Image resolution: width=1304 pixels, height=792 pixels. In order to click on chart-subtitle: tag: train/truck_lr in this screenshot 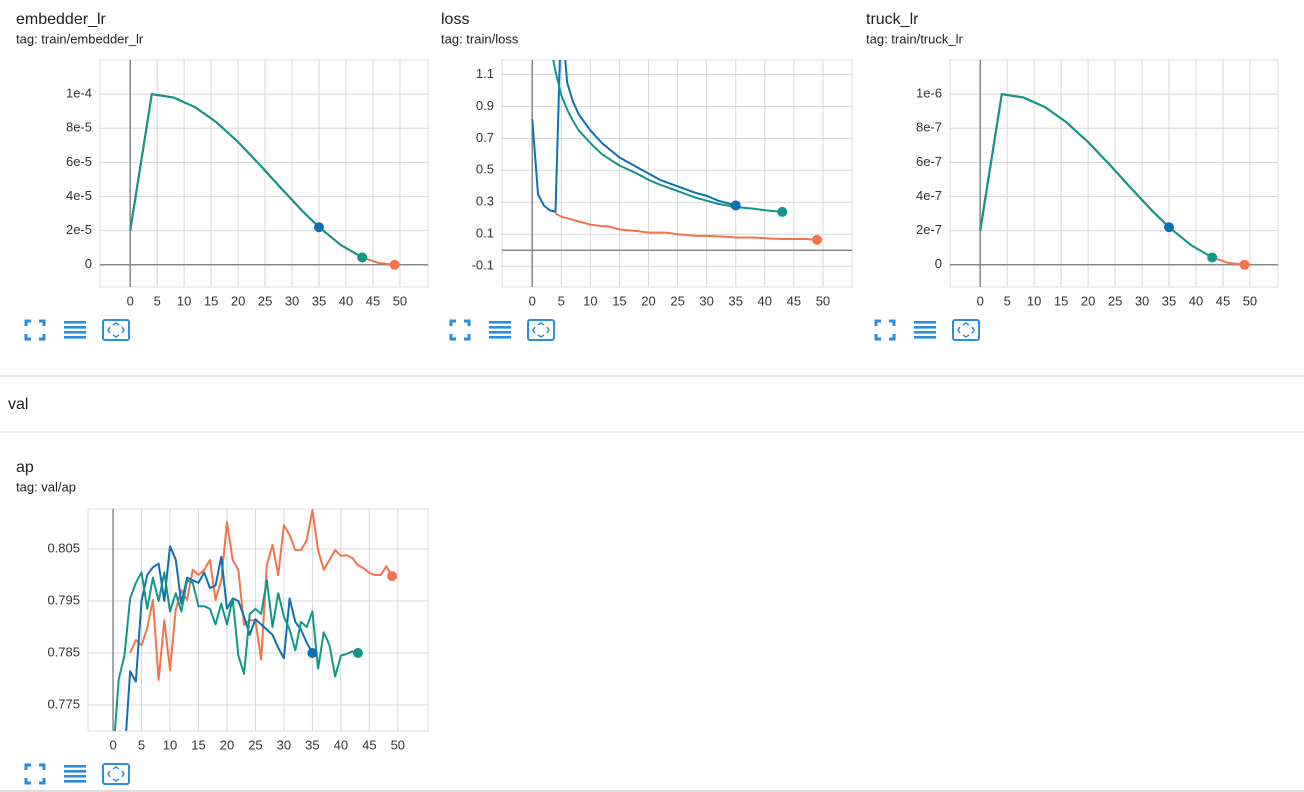, I will do `click(914, 38)`.